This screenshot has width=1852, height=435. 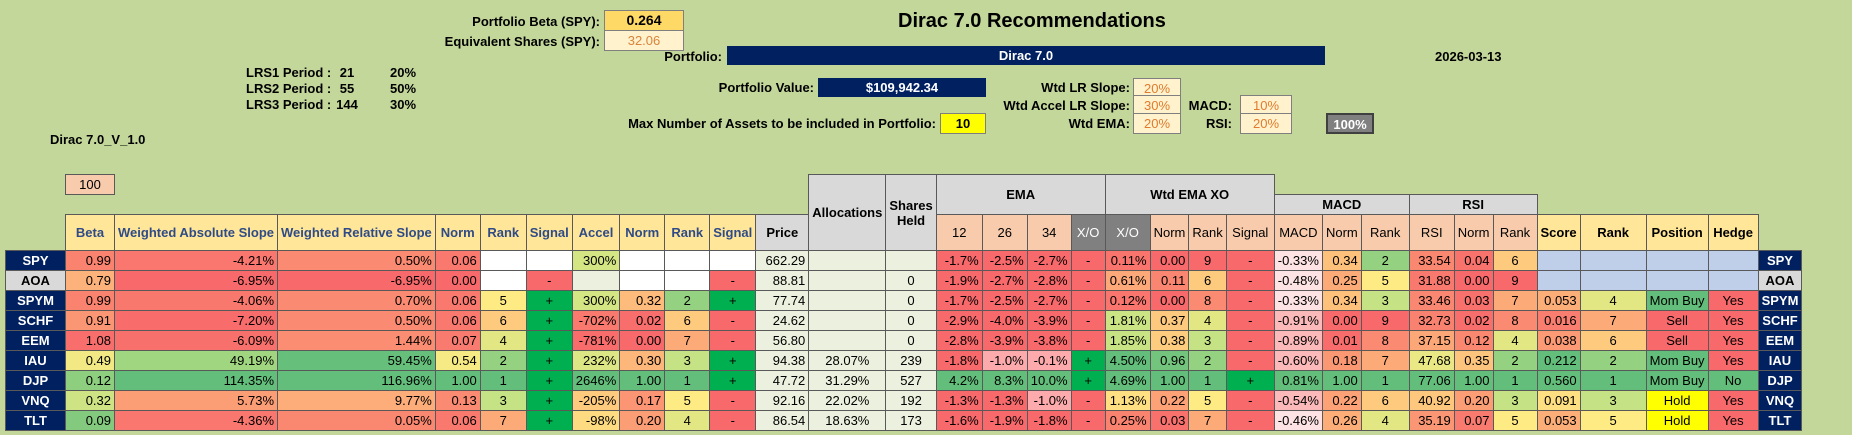 What do you see at coordinates (1733, 380) in the screenshot?
I see `hedge-cell: No` at bounding box center [1733, 380].